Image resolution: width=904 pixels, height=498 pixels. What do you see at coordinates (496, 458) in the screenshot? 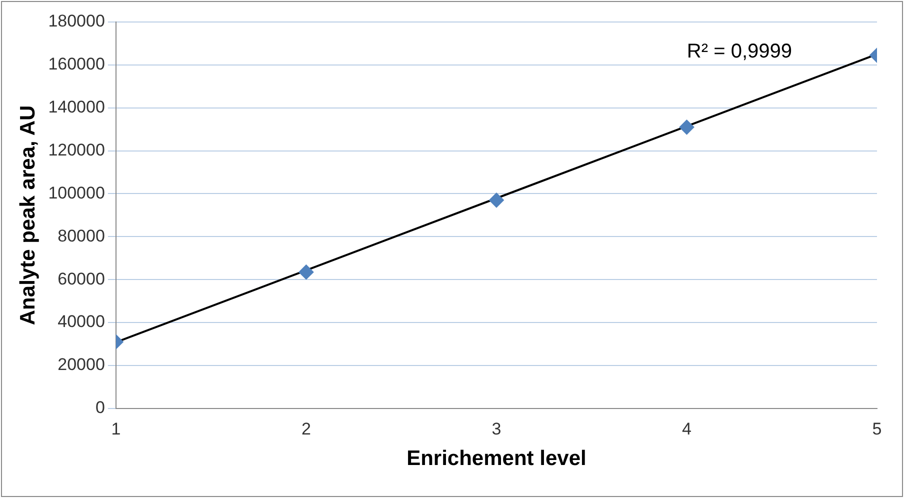
I see `x-axis-title: Enrichement level` at bounding box center [496, 458].